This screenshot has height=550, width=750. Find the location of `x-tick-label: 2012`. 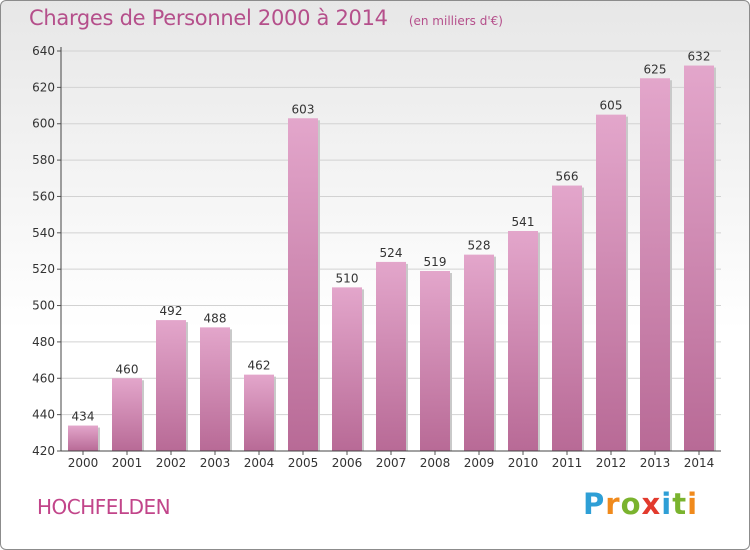

x-tick-label: 2012 is located at coordinates (611, 463).